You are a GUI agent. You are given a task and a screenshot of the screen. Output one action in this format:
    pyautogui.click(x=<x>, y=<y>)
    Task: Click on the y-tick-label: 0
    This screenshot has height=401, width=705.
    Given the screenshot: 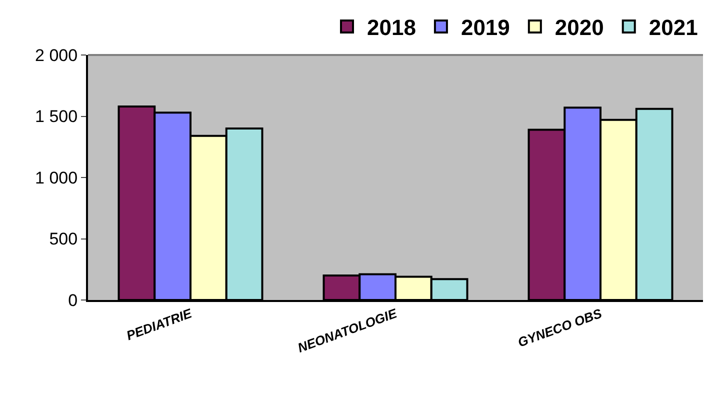 What is the action you would take?
    pyautogui.click(x=73, y=300)
    